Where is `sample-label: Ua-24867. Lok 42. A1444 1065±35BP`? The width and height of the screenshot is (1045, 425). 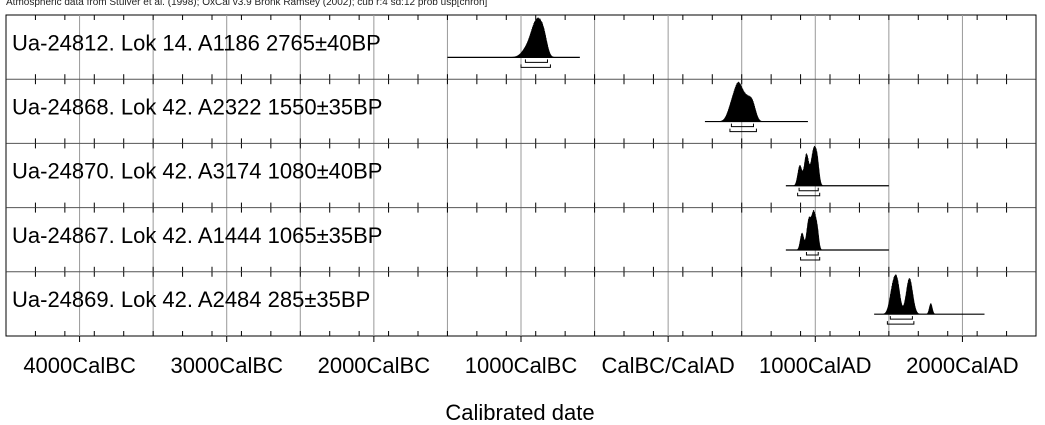
sample-label: Ua-24867. Lok 42. A1444 1065±35BP is located at coordinates (197, 235).